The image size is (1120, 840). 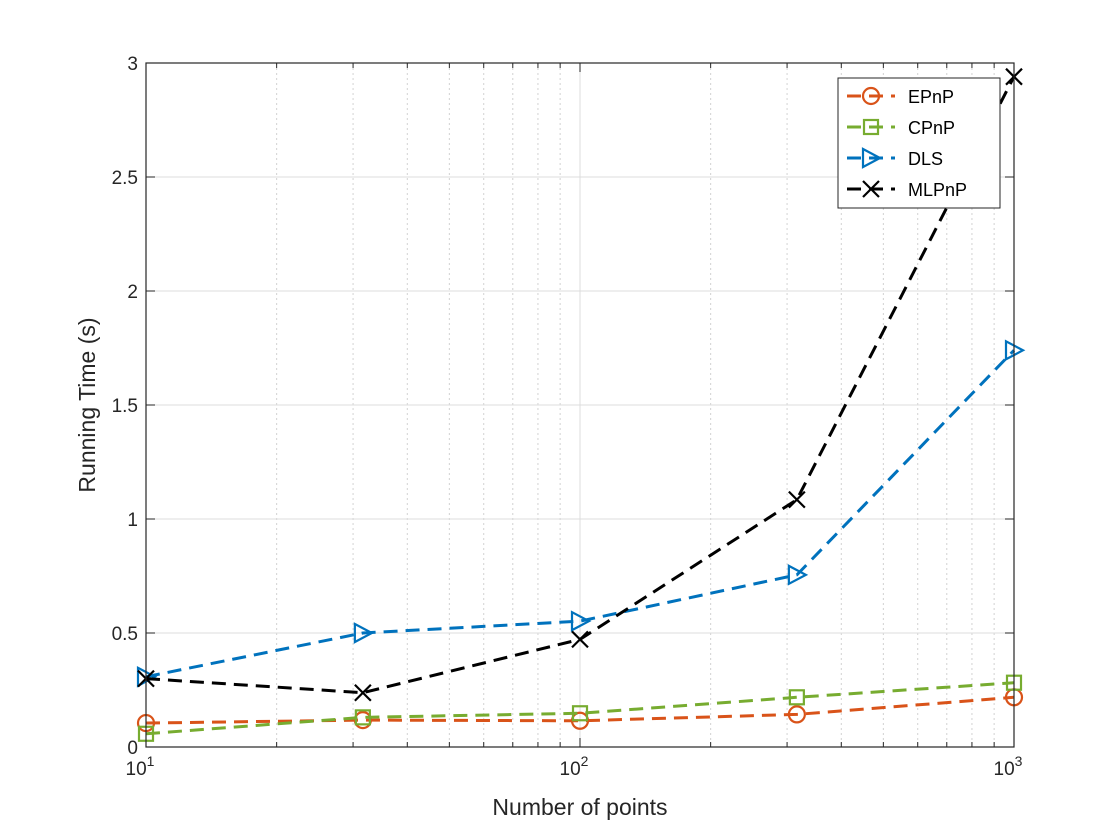 I want to click on y-tick-label: 2.5, so click(x=125, y=178).